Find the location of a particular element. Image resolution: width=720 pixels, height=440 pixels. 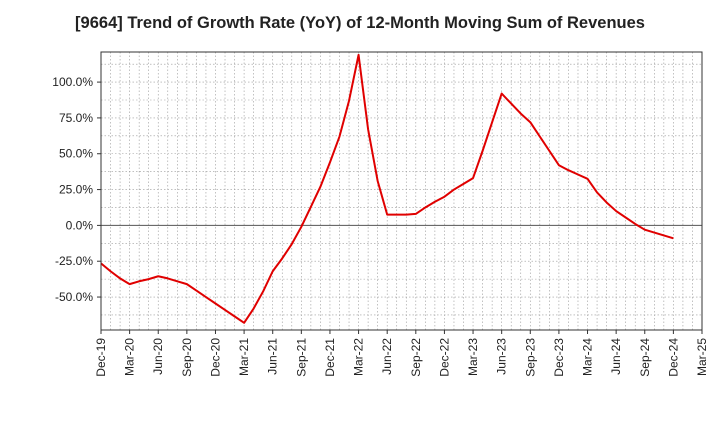

x-tick-label: Jun-24 is located at coordinates (616, 356).